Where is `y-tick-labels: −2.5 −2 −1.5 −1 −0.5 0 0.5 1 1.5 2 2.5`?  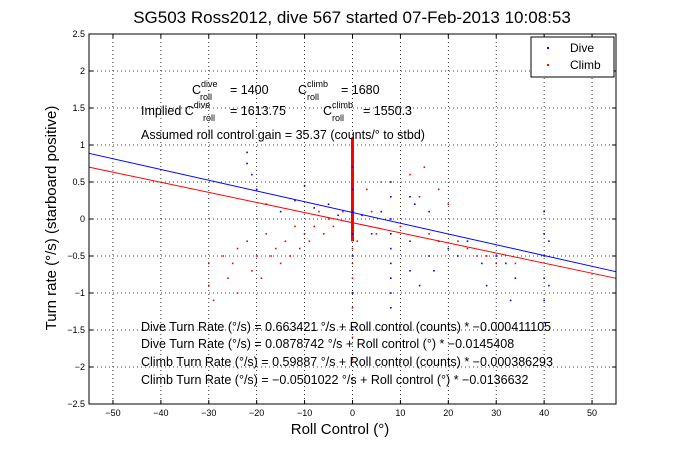
y-tick-labels: −2.5 −2 −1.5 −1 −0.5 0 0.5 1 1.5 2 2.5 is located at coordinates (76, 219).